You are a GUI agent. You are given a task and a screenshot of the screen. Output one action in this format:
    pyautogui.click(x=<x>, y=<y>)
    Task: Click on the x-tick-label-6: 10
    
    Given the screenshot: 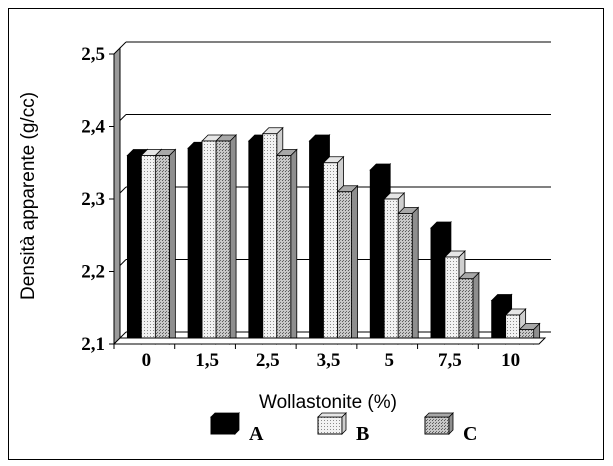 What is the action you would take?
    pyautogui.click(x=510, y=360)
    